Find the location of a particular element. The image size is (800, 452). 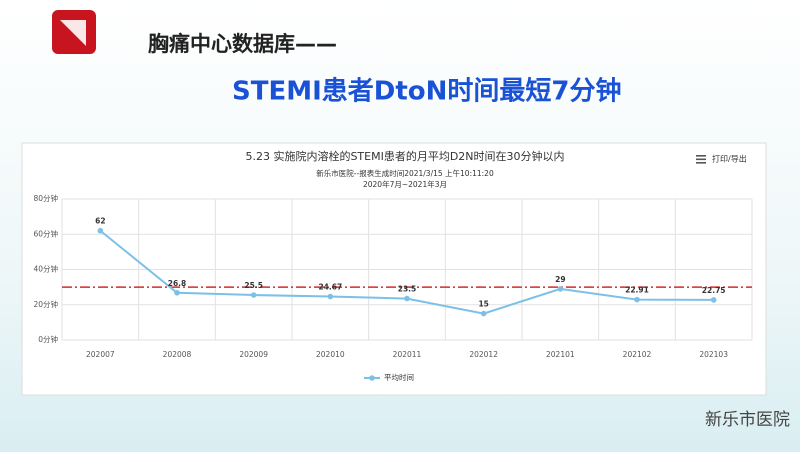

data-label: 62 is located at coordinates (100, 221).